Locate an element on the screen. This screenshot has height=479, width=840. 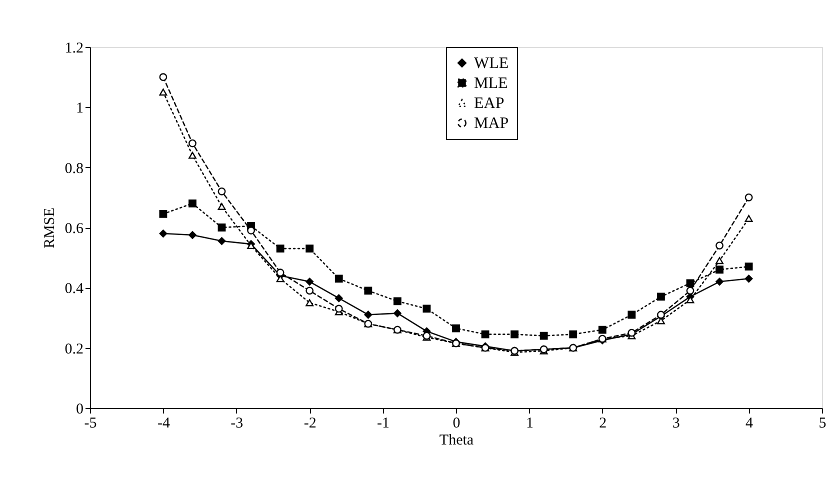
x-tick-label: -5 is located at coordinates (90, 424).